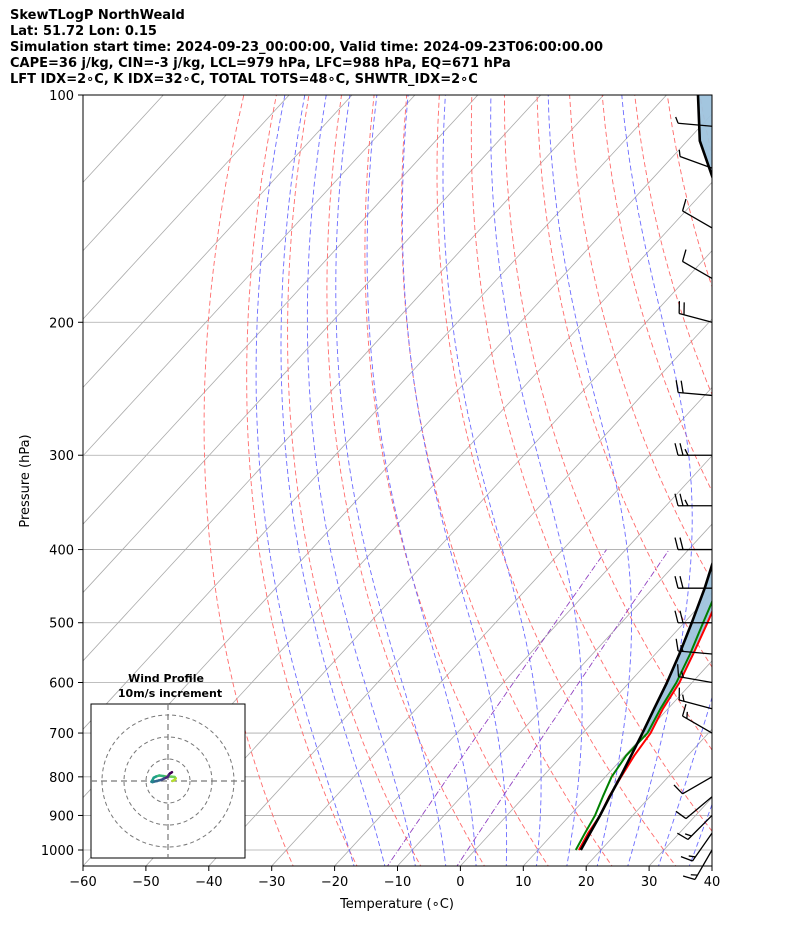 The width and height of the screenshot is (794, 937). I want to click on x-tick-label: 20, so click(586, 882).